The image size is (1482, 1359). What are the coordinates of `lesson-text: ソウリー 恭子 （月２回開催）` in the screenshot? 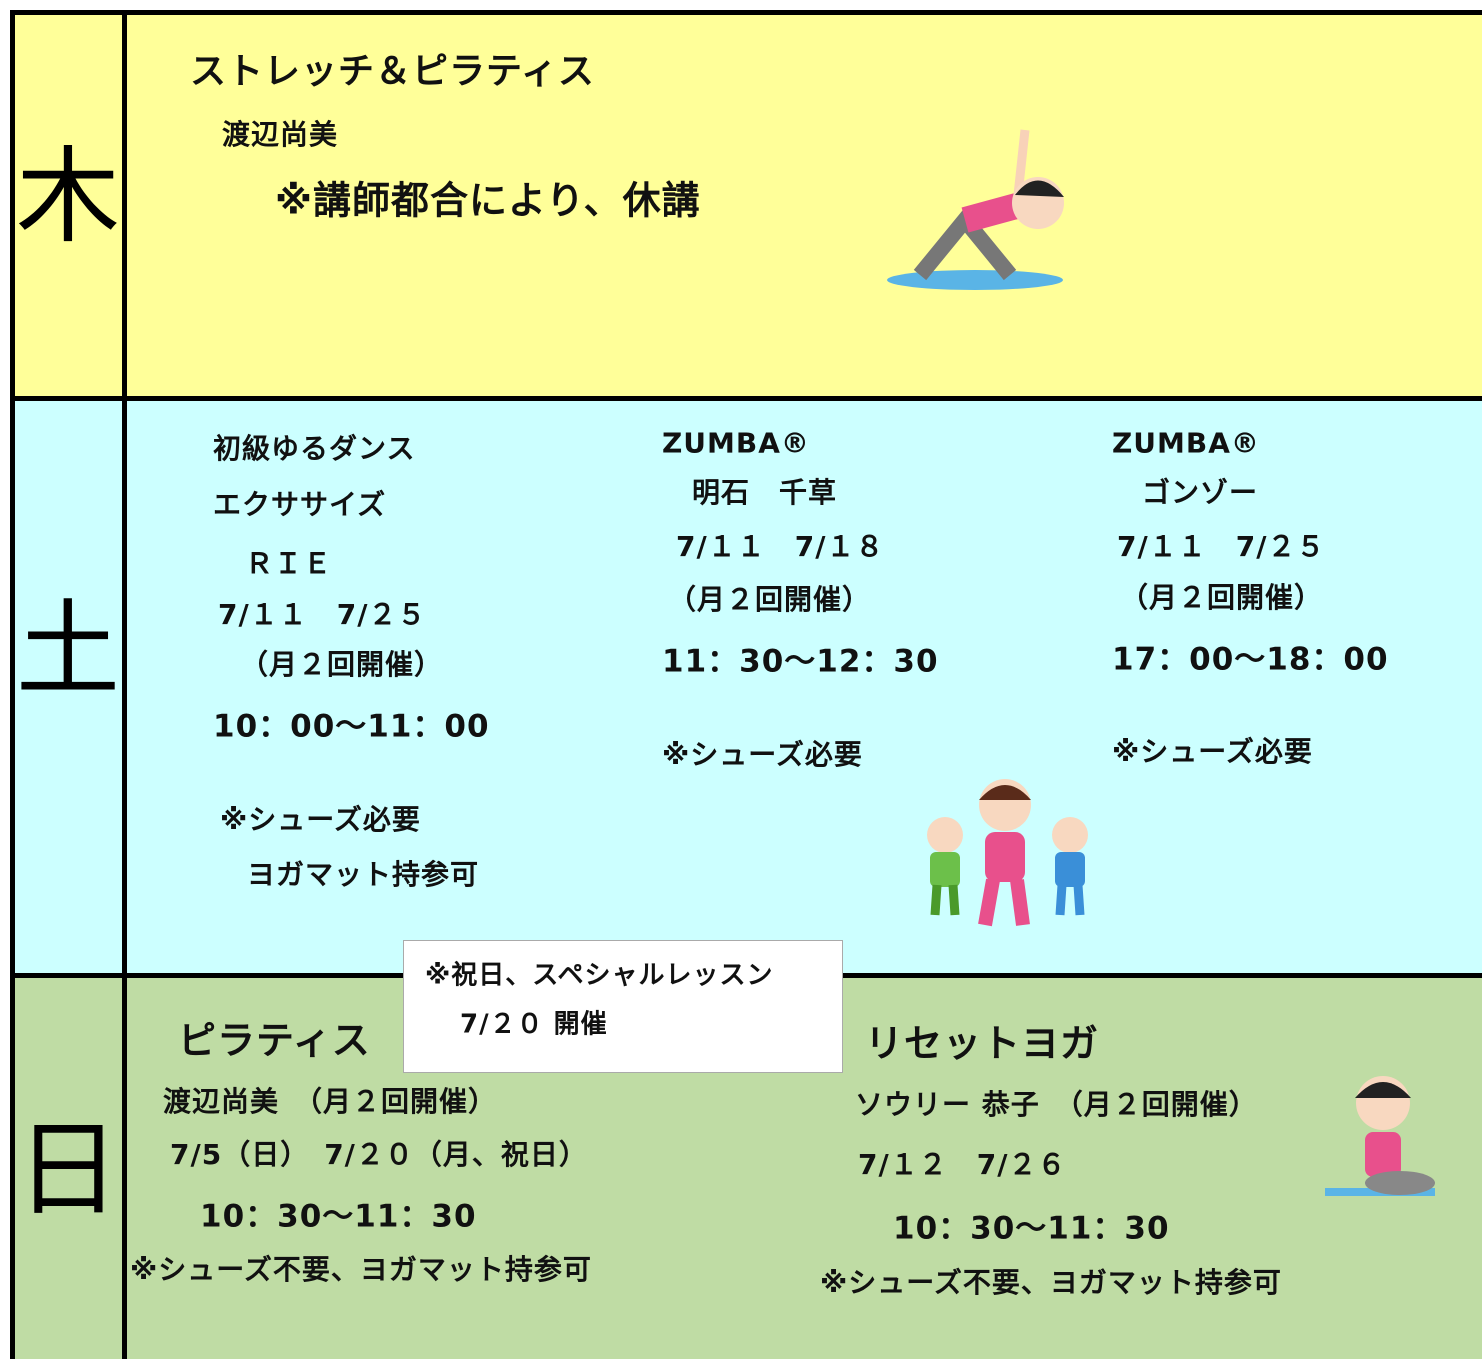 It's located at (1056, 1104).